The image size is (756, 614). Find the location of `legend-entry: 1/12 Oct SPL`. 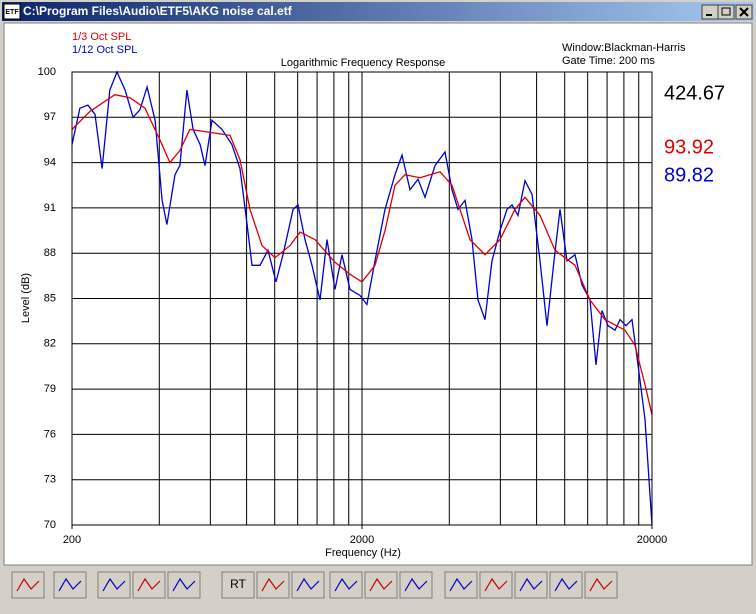

legend-entry: 1/12 Oct SPL is located at coordinates (104, 50).